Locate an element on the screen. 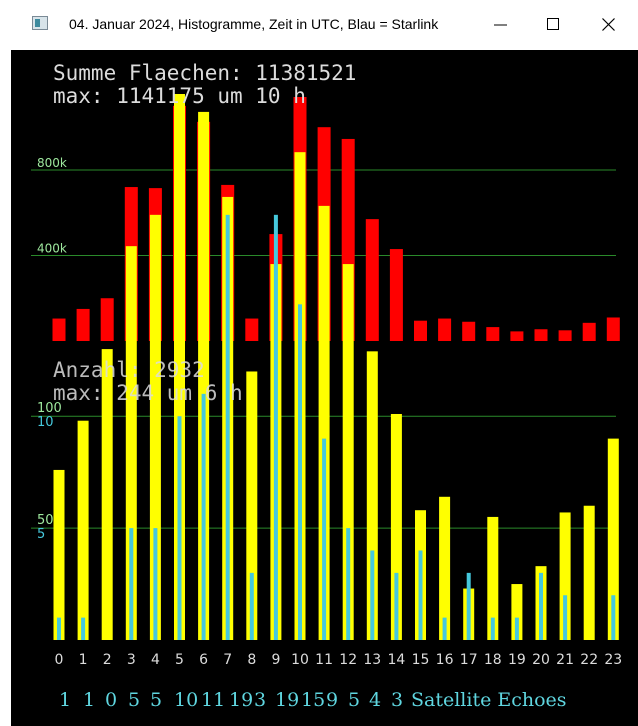  satellite-echoes-caption: 1 1 0 5 5 10 11 19 3 19 15 9 5 4 3 Satellite Echoes is located at coordinates (324, 703).